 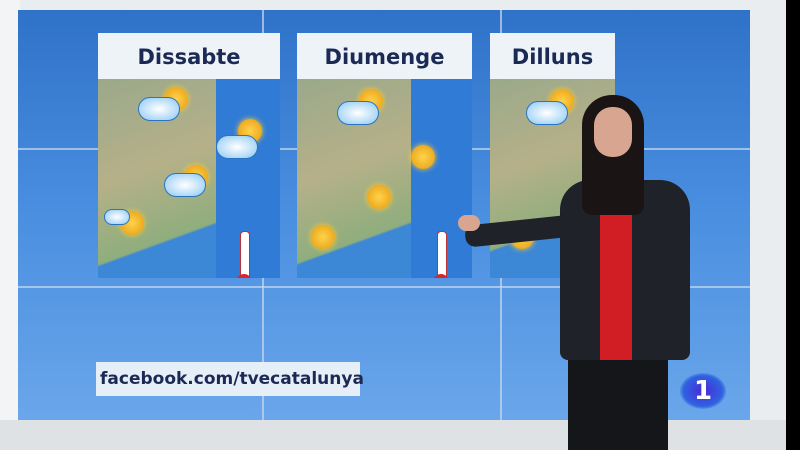 What do you see at coordinates (552, 56) in the screenshot?
I see `day-title: Dilluns` at bounding box center [552, 56].